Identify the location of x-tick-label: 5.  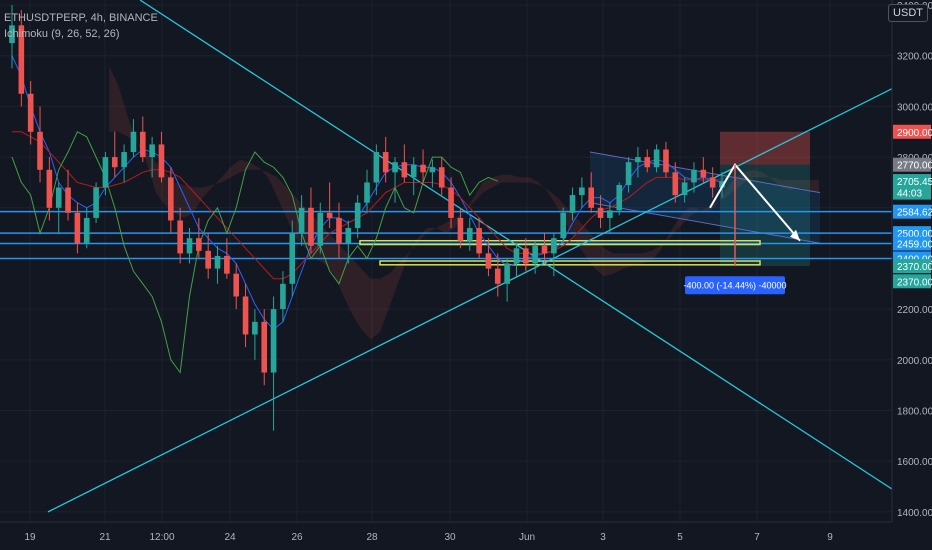
(680, 537).